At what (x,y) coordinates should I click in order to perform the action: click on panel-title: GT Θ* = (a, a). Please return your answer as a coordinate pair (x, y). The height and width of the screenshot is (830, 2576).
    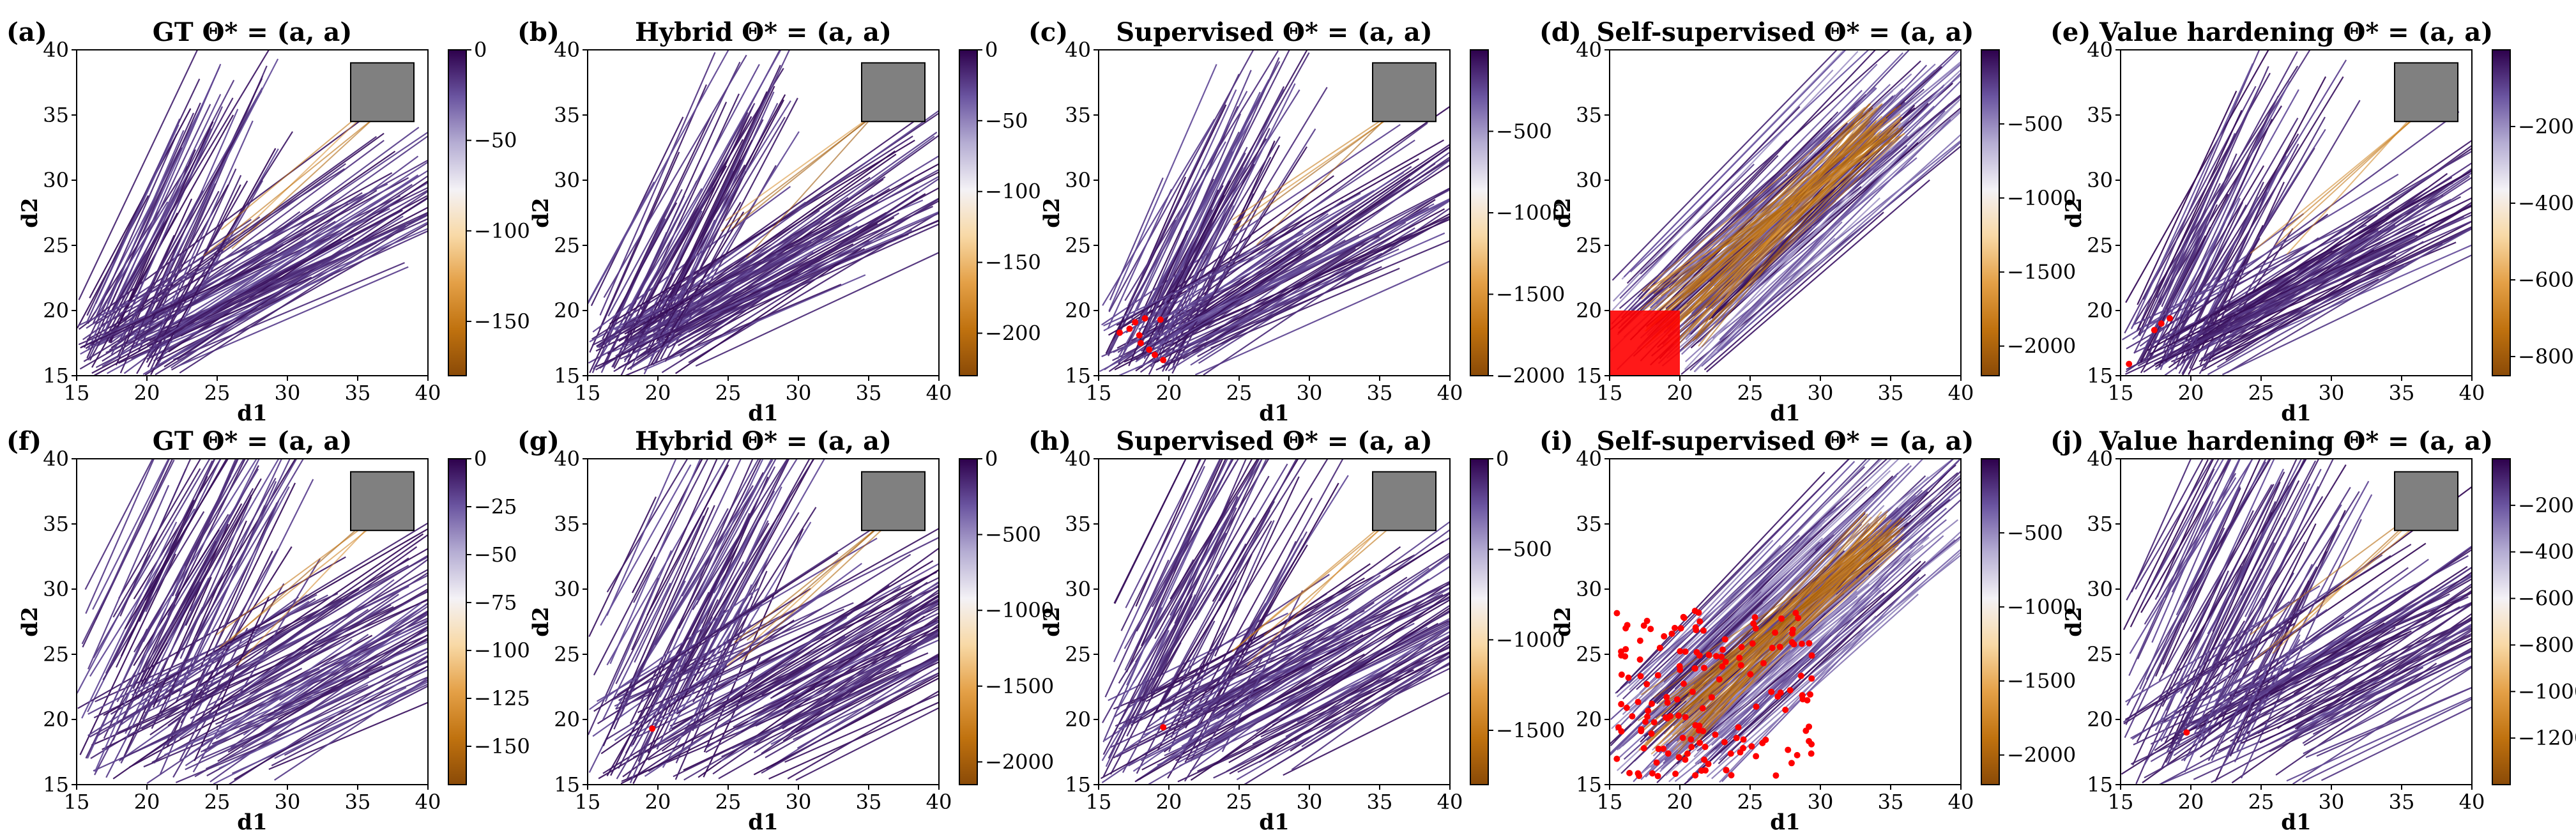
    Looking at the image, I should click on (253, 32).